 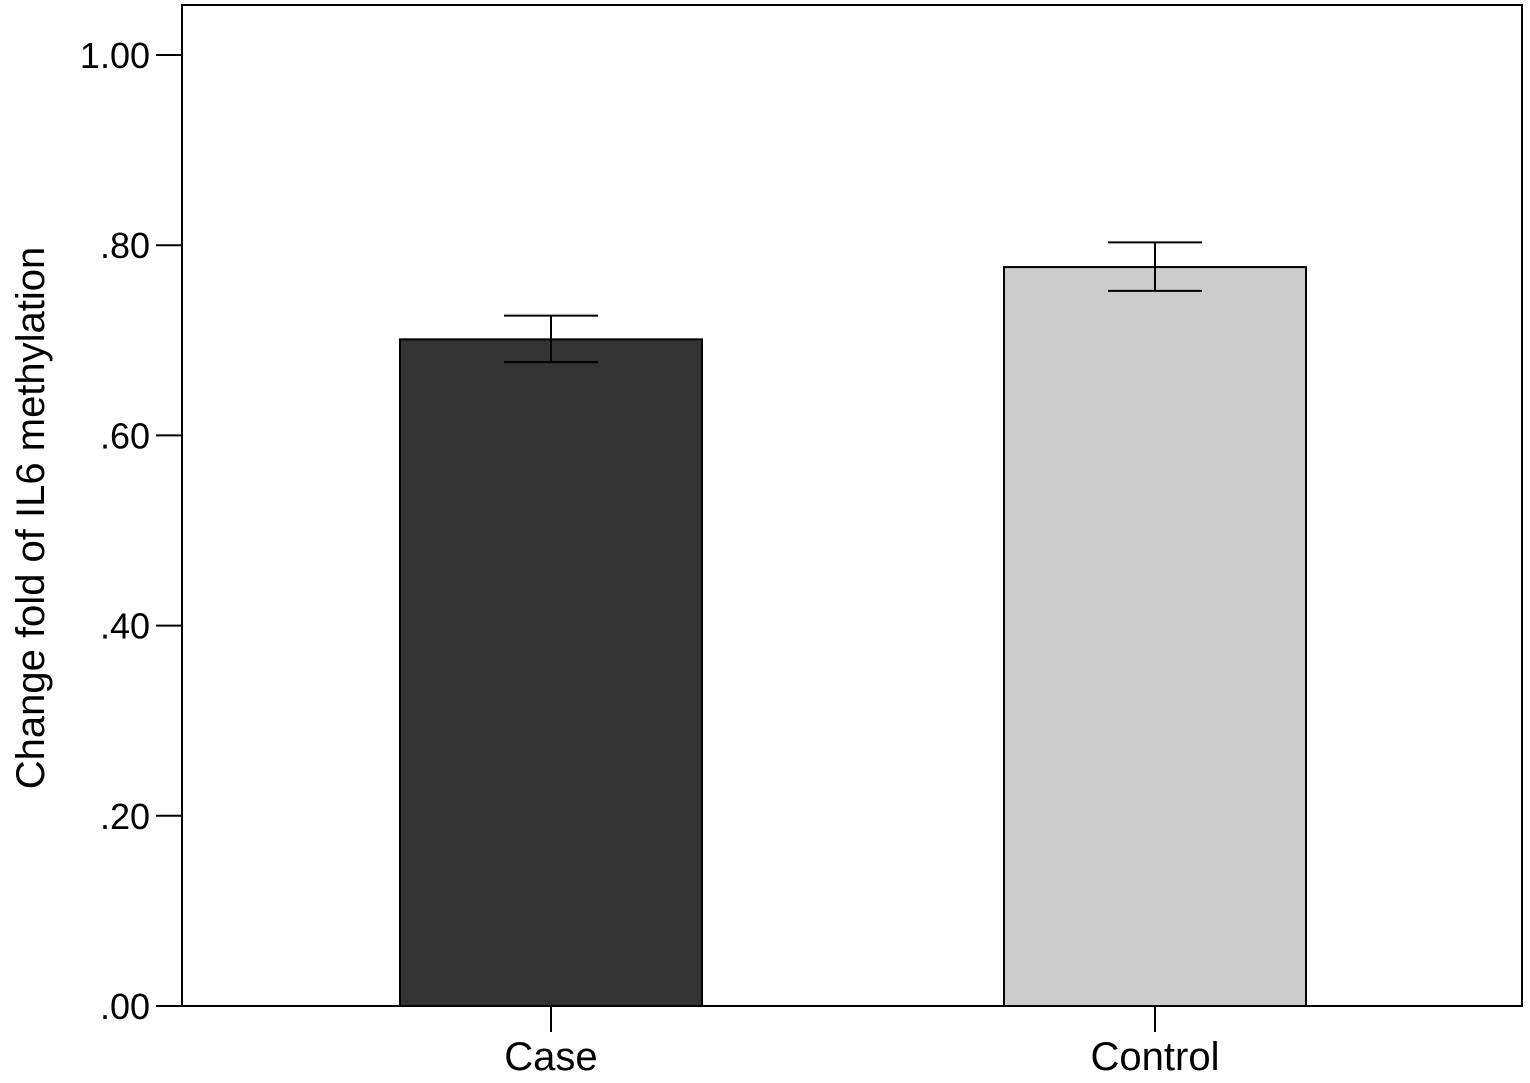 What do you see at coordinates (115, 55) in the screenshot?
I see `y-tick-label: 1.00` at bounding box center [115, 55].